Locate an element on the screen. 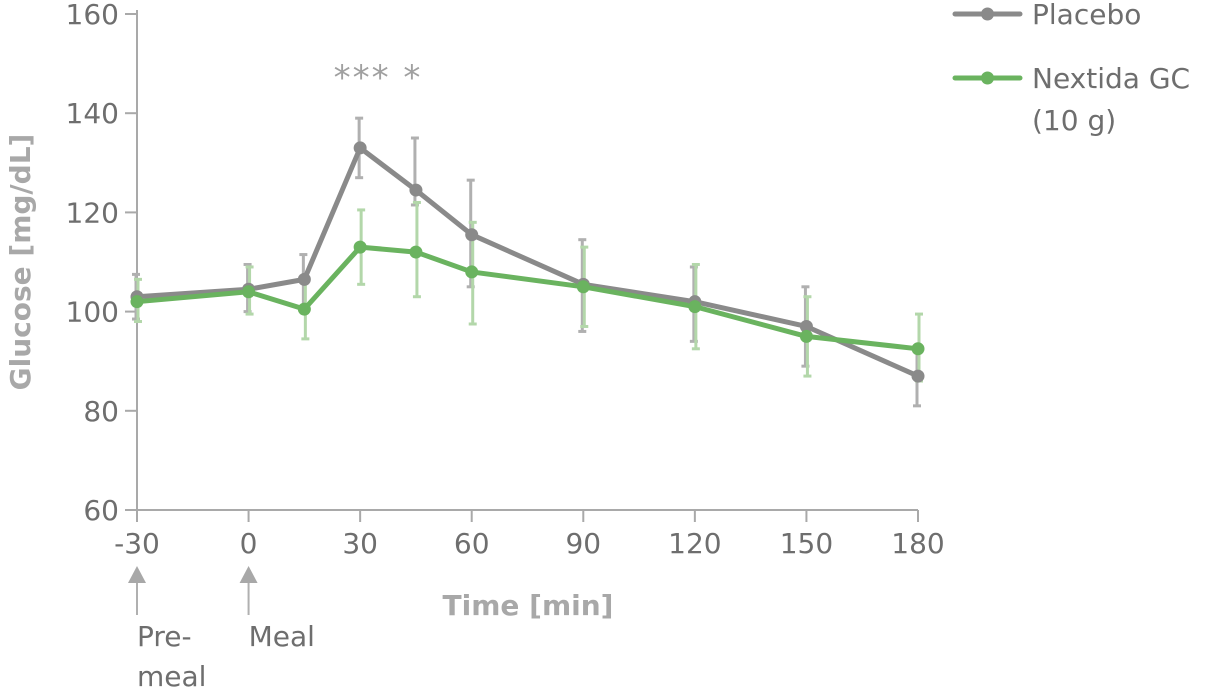 The height and width of the screenshot is (693, 1210). legend-label: Nextida GC is located at coordinates (1111, 78).